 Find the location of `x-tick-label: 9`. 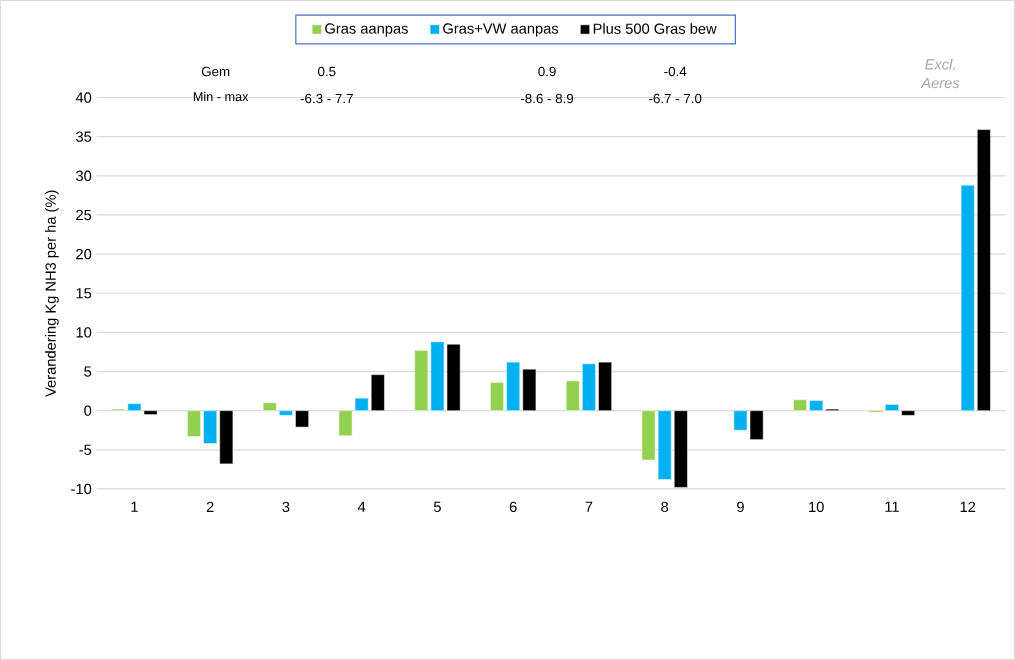

x-tick-label: 9 is located at coordinates (740, 507).